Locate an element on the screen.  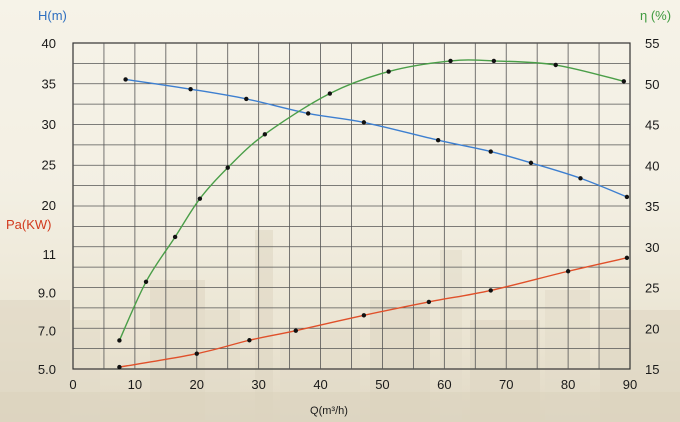
x-tick-label: 70 is located at coordinates (506, 384).